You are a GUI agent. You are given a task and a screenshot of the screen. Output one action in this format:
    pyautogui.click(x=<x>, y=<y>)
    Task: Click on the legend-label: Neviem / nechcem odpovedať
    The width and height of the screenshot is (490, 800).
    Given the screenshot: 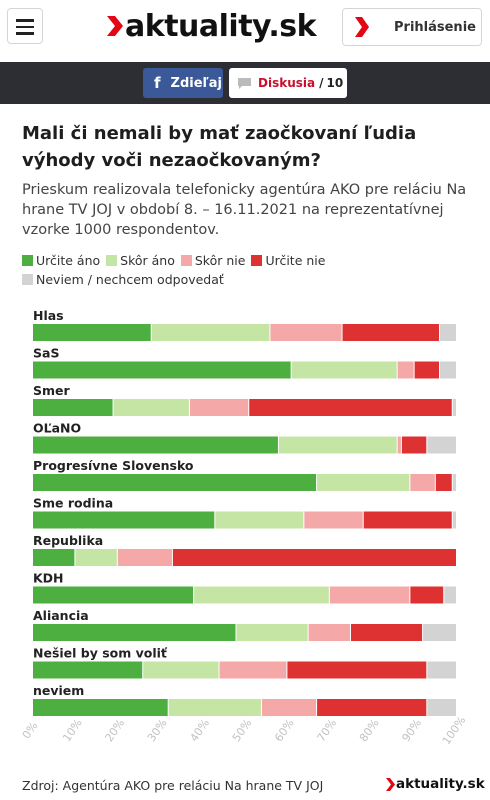 What is the action you would take?
    pyautogui.click(x=130, y=279)
    